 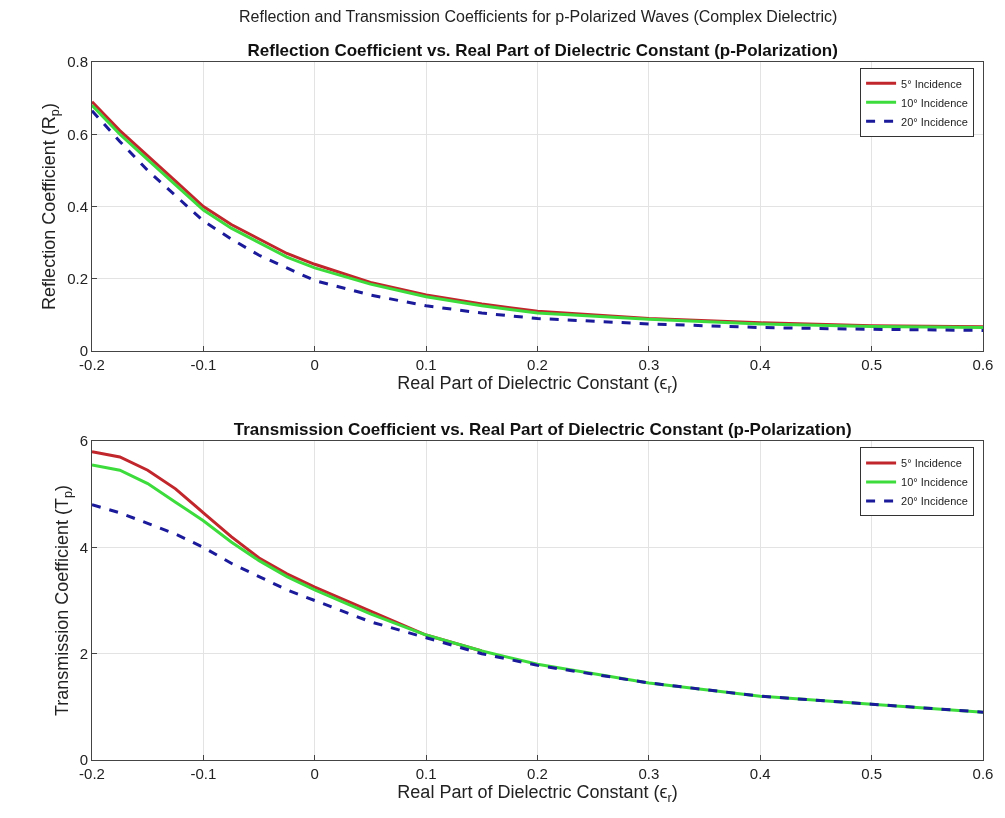 What do you see at coordinates (77, 278) in the screenshot?
I see `y-tick-label: 0.2` at bounding box center [77, 278].